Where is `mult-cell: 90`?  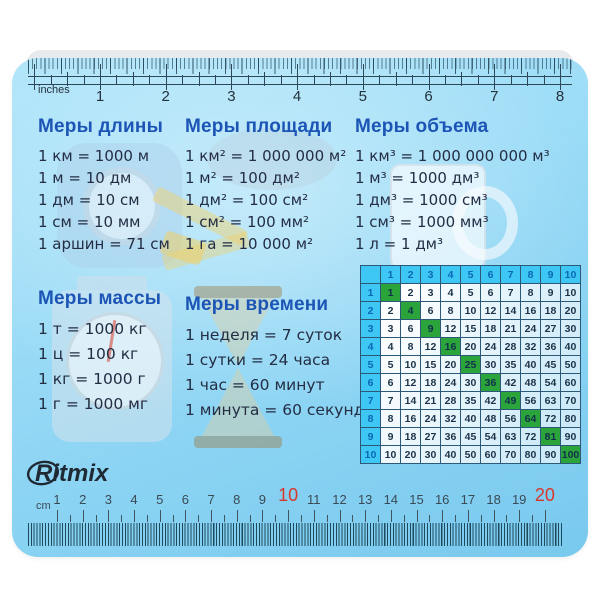 mult-cell: 90 is located at coordinates (550, 454).